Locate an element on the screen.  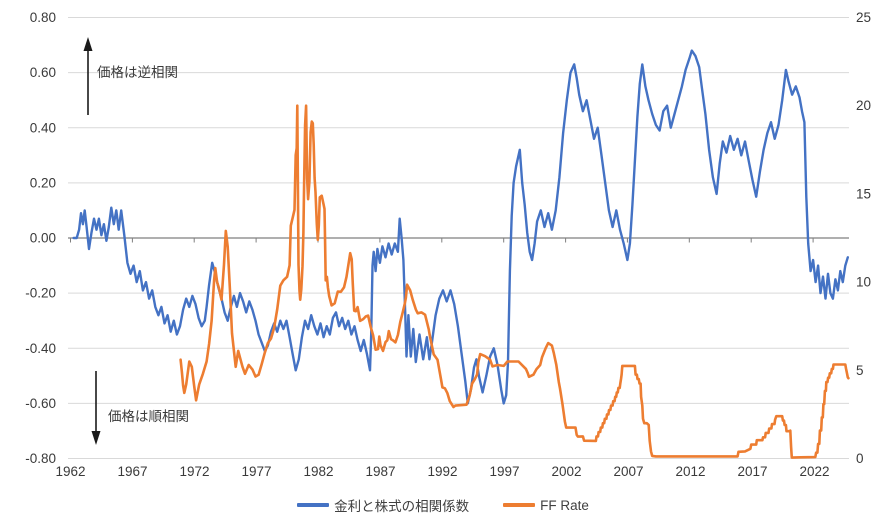
y-right-tick: 0 is located at coordinates (860, 458).